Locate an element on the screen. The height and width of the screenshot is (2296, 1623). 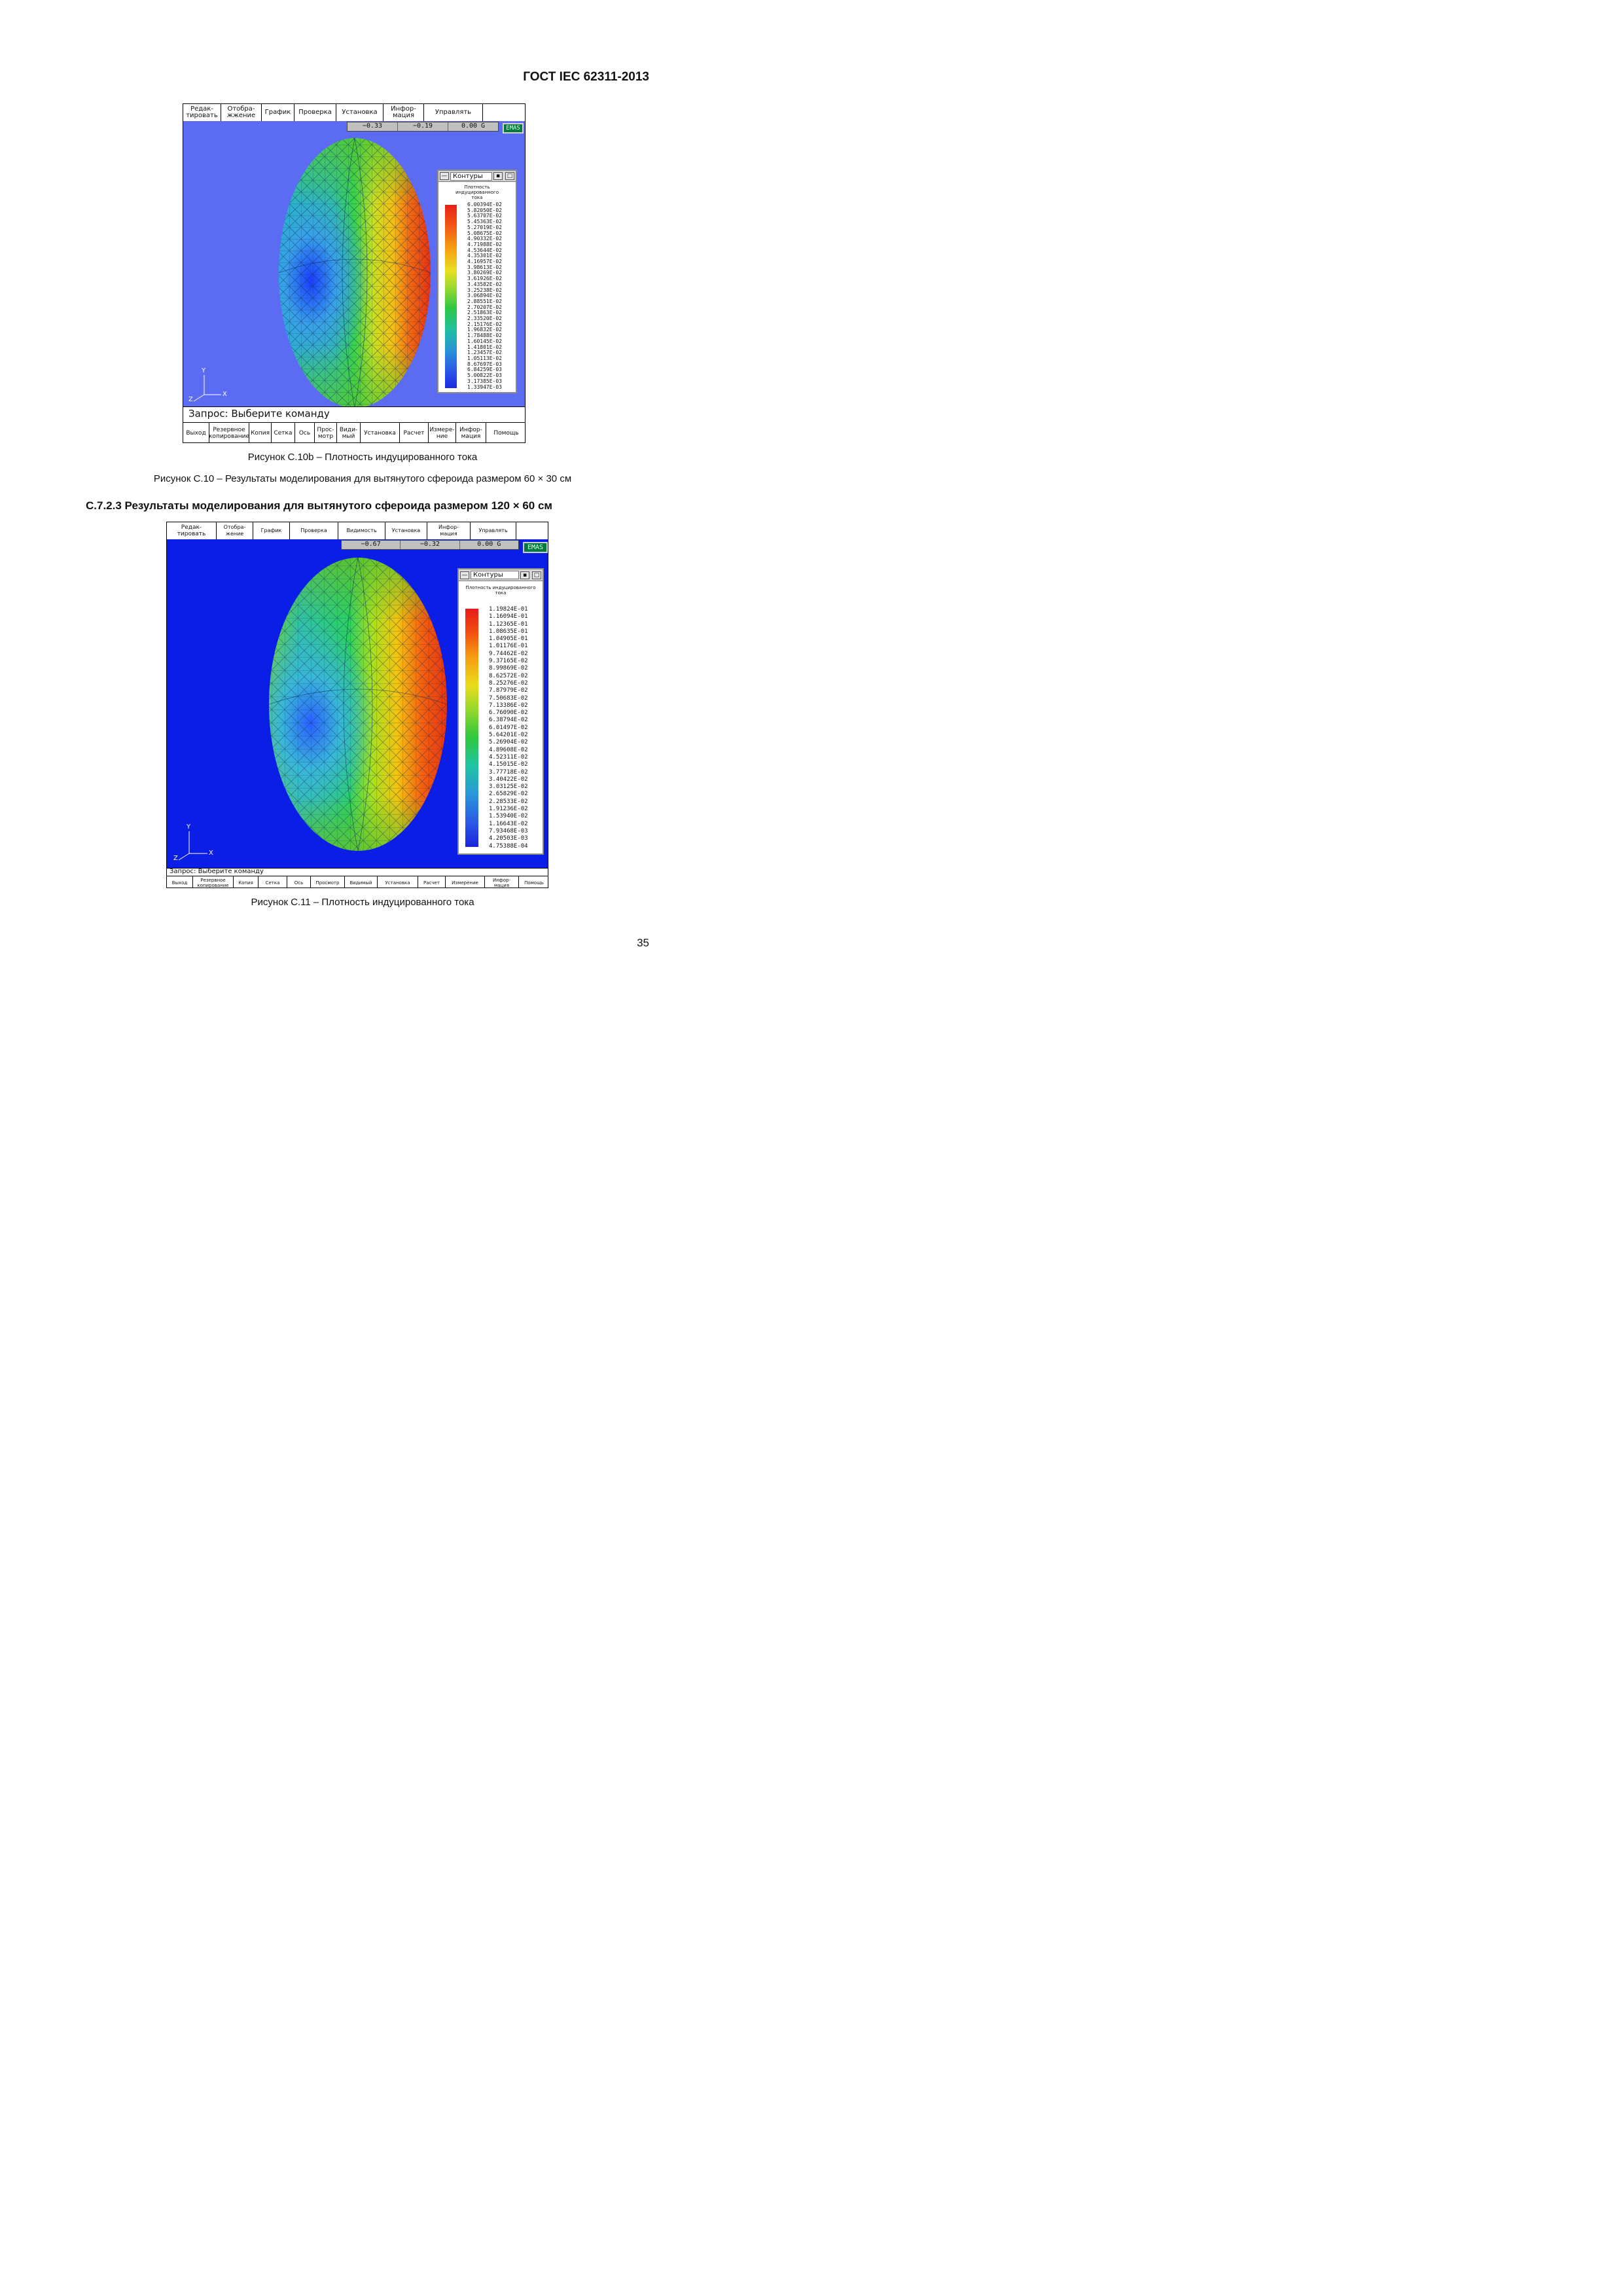
menu-display: Отобра- жение is located at coordinates (235, 530).